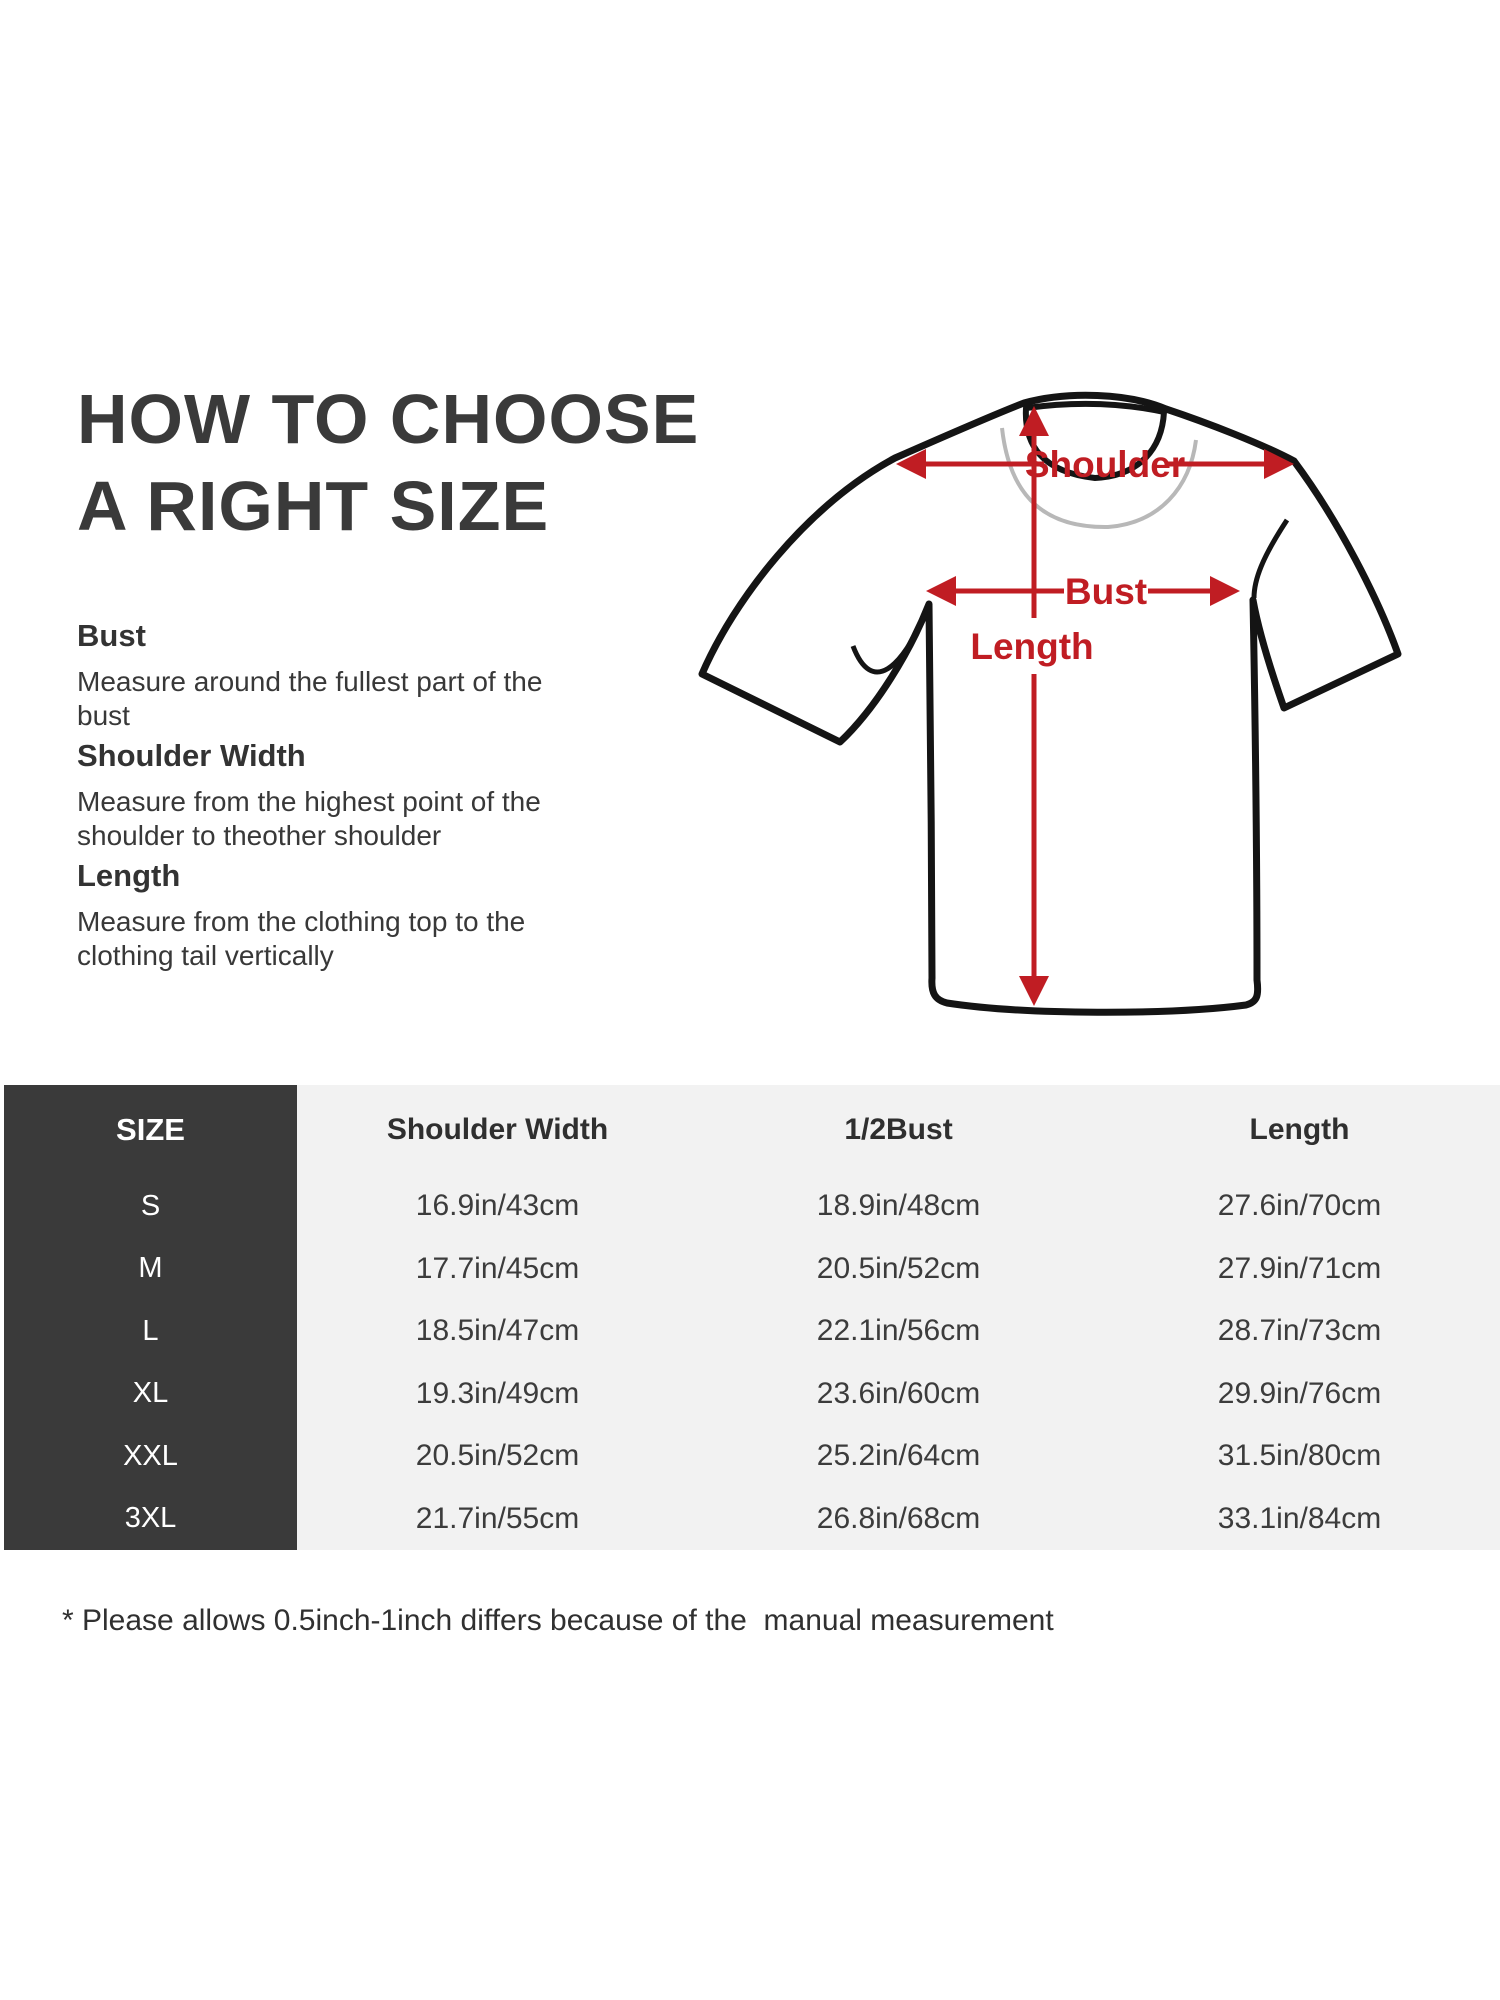  Describe the element at coordinates (941, 591) in the screenshot. I see `bust-arrowhead-left` at that location.